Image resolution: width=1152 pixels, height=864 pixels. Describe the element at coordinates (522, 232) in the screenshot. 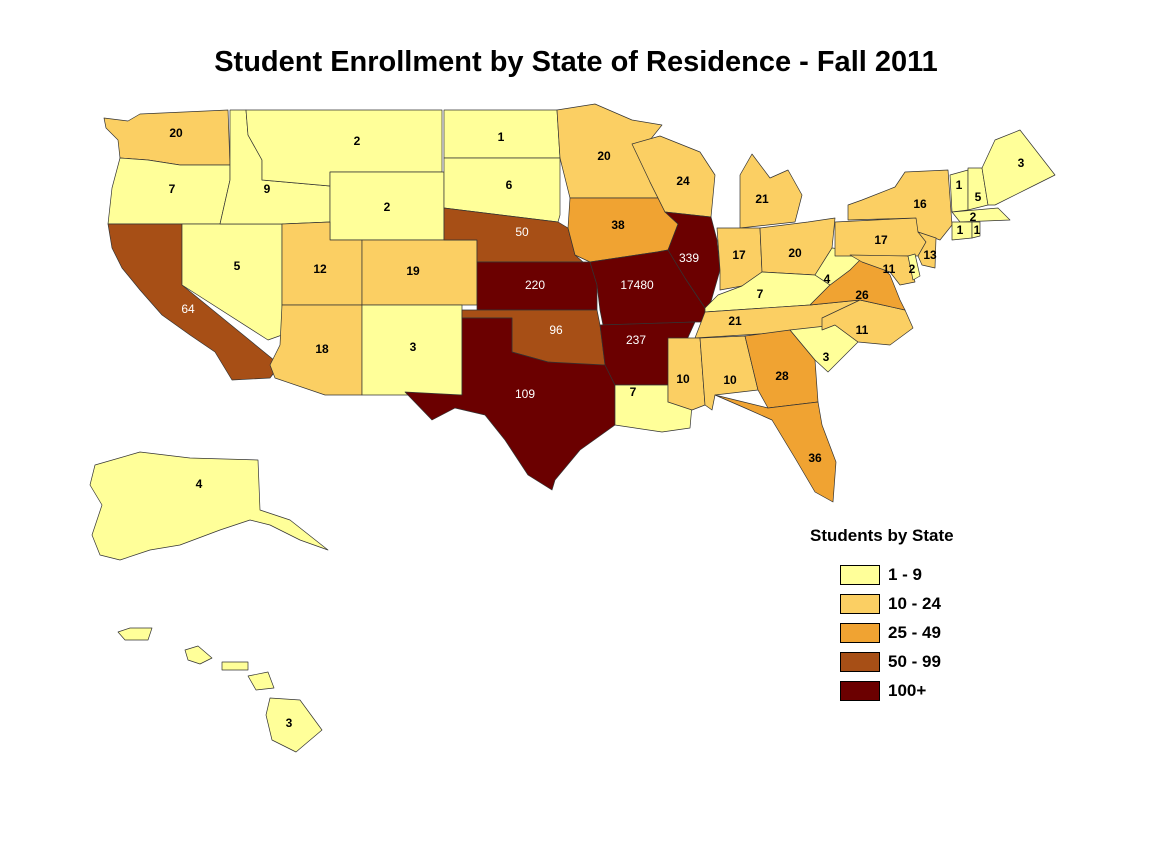

I see `state-label-ne: 50` at that location.